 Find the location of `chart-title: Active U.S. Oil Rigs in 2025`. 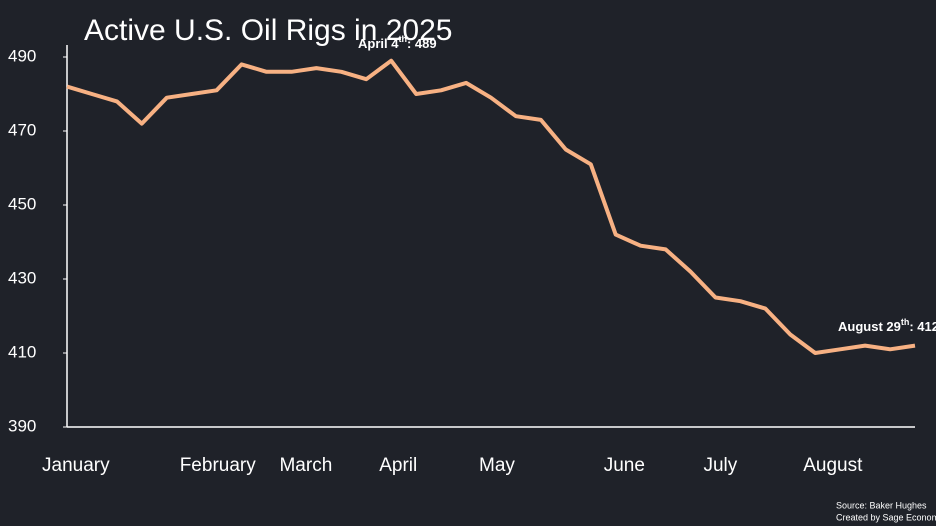

chart-title: Active U.S. Oil Rigs in 2025 is located at coordinates (268, 30).